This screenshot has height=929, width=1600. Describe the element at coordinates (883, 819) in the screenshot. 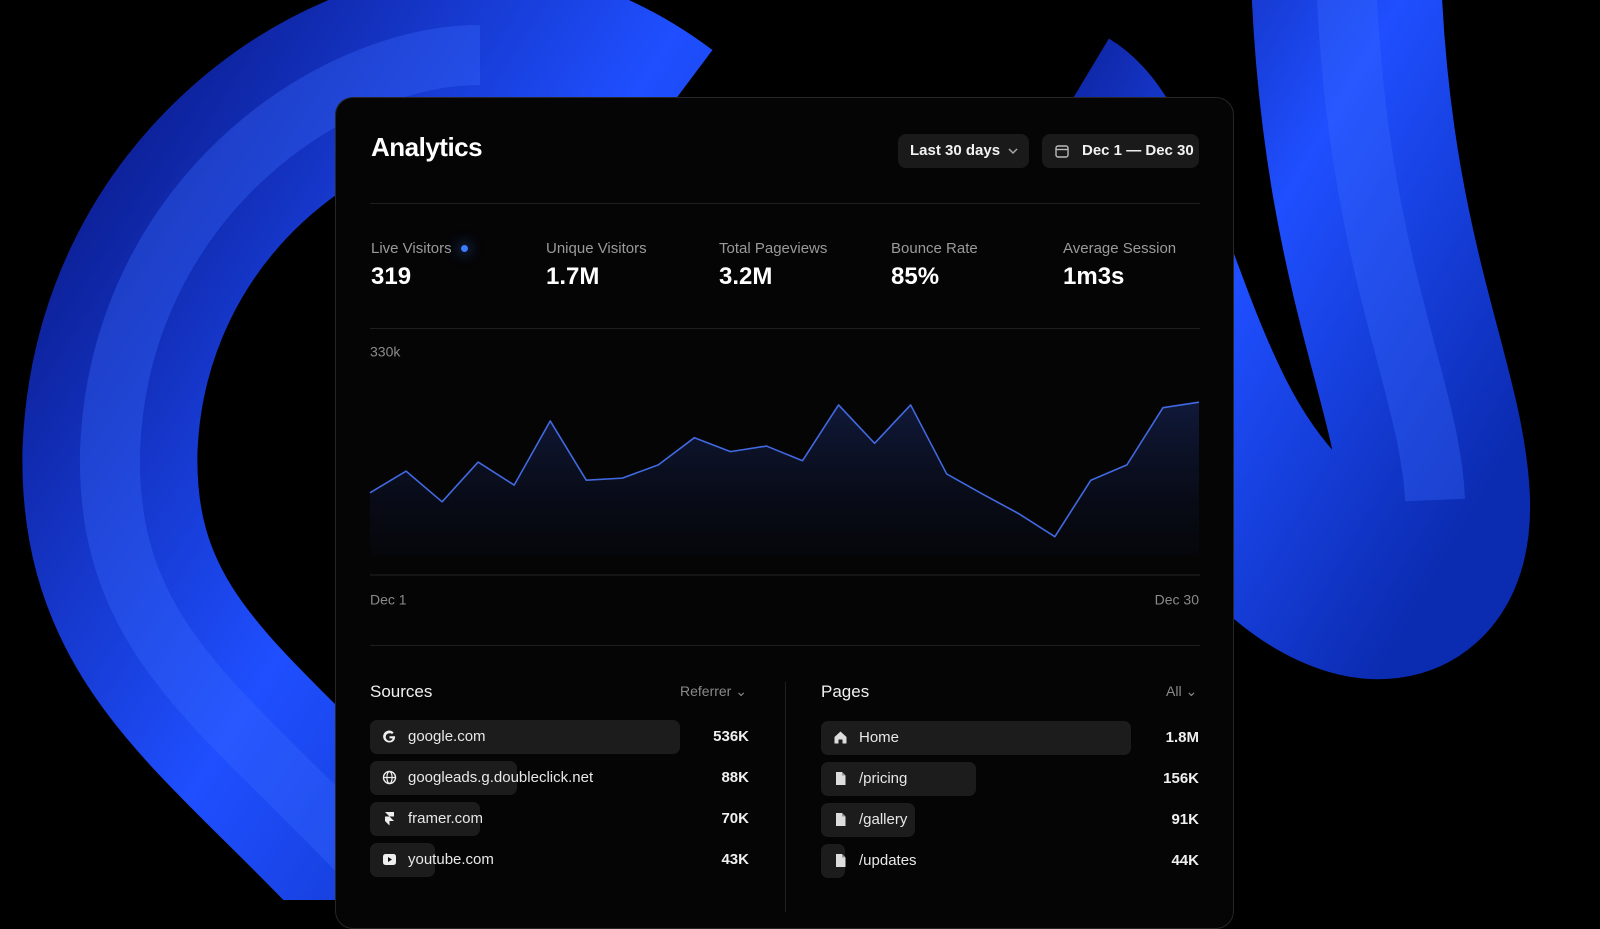

I see `row-name: /gallery` at that location.